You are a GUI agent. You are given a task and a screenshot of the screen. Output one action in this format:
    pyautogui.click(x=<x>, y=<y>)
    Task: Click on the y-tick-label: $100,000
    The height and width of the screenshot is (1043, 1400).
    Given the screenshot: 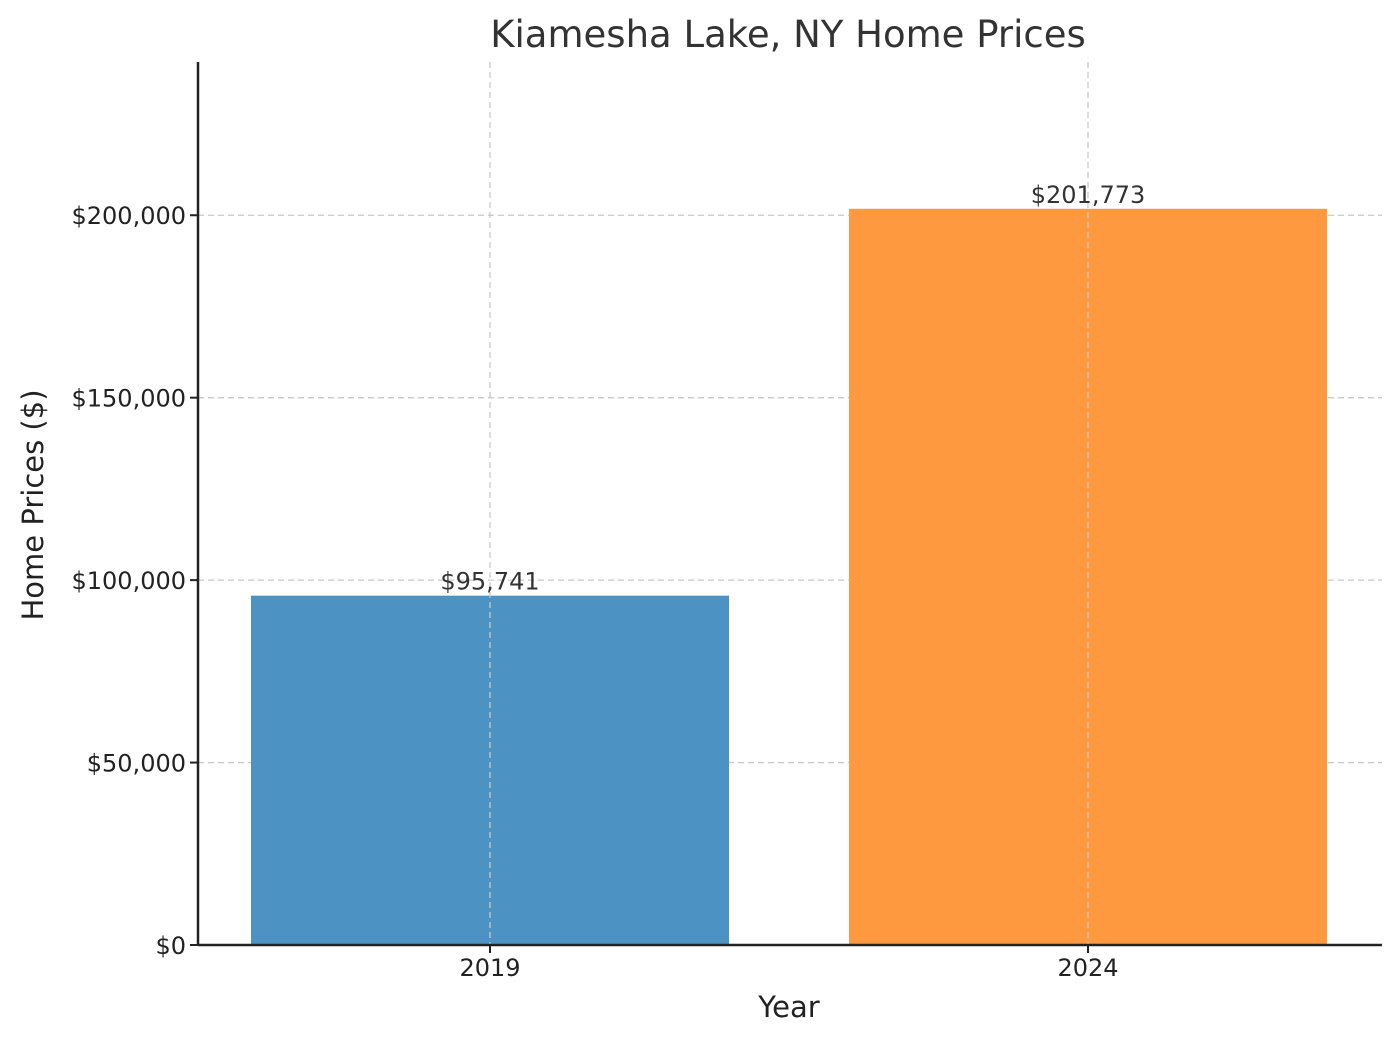 What is the action you would take?
    pyautogui.click(x=128, y=581)
    